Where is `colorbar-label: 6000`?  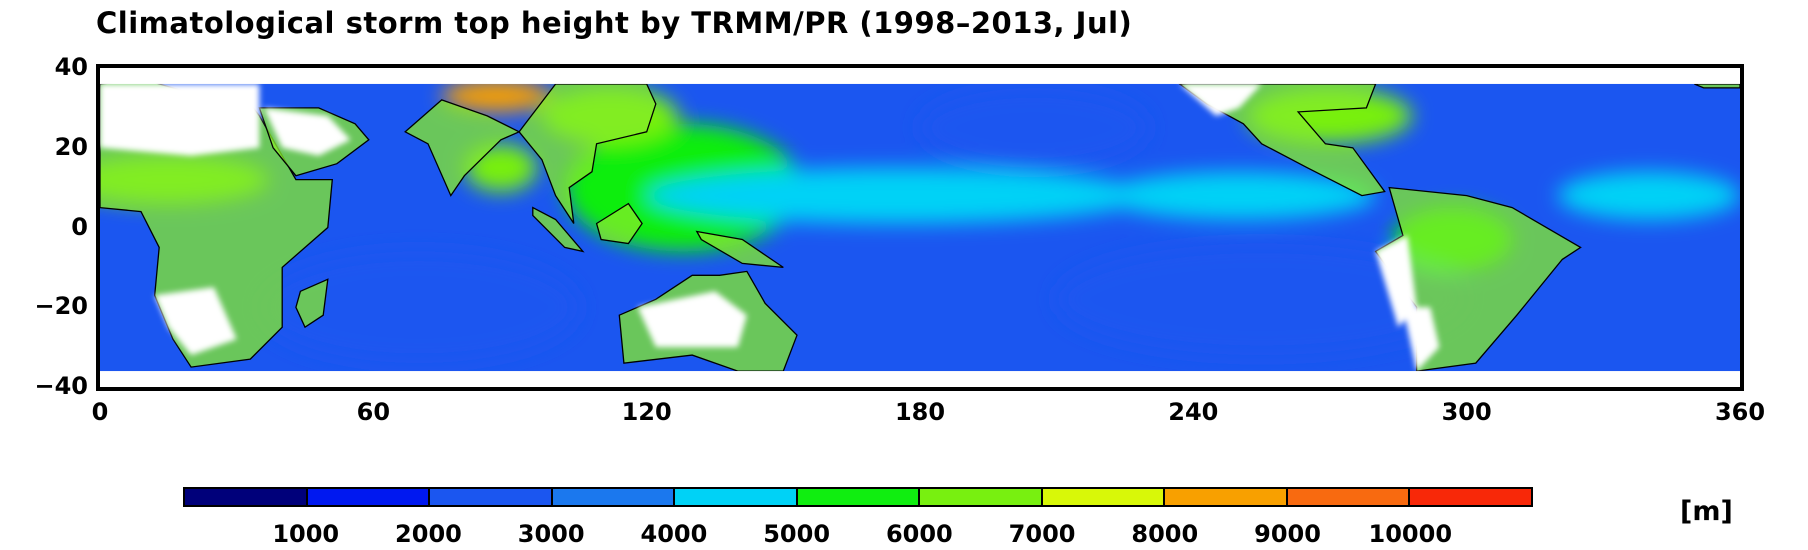
colorbar-label: 6000 is located at coordinates (919, 534).